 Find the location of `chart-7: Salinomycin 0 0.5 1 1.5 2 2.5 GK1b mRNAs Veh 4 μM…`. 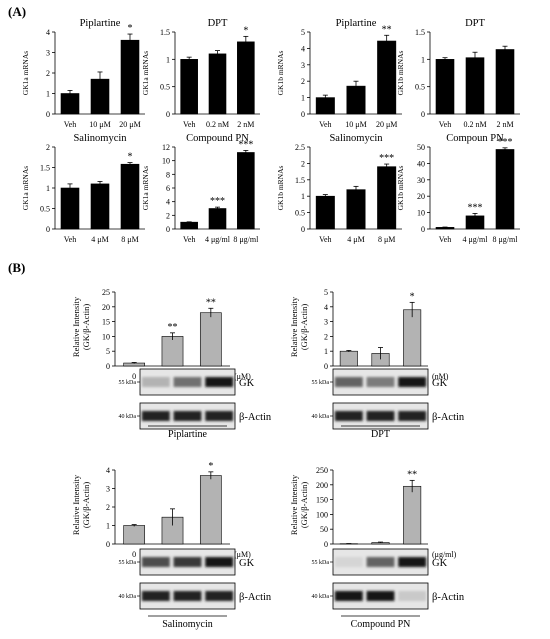

chart-7: Salinomycin 0 0.5 1 1.5 2 2.5 GK1b mRNAs Veh 4 μM… is located at coordinates (339, 188).